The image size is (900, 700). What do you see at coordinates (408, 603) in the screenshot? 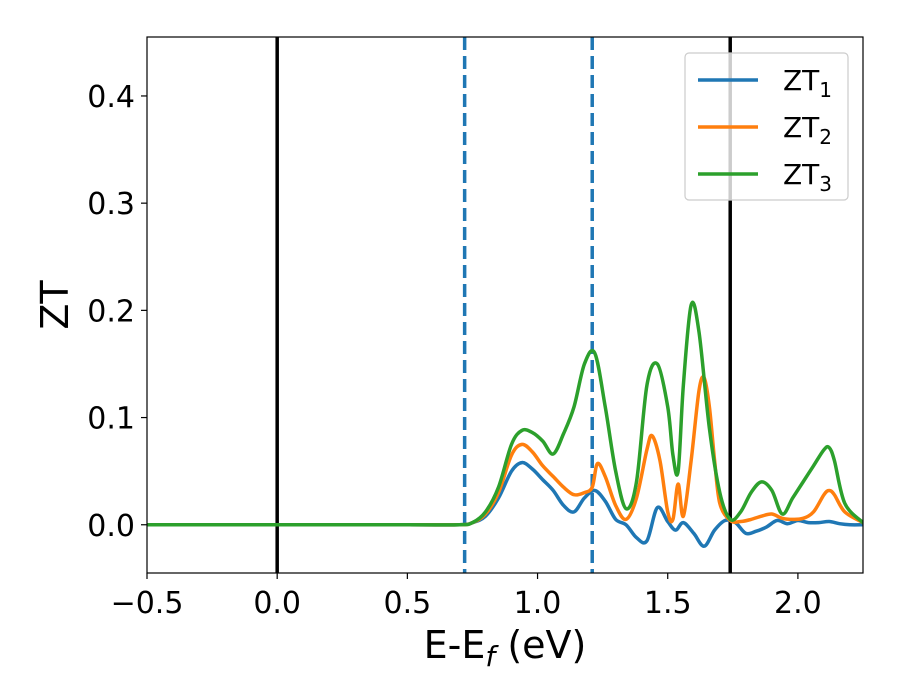
I see `x-tick-label: 0.5` at bounding box center [408, 603].